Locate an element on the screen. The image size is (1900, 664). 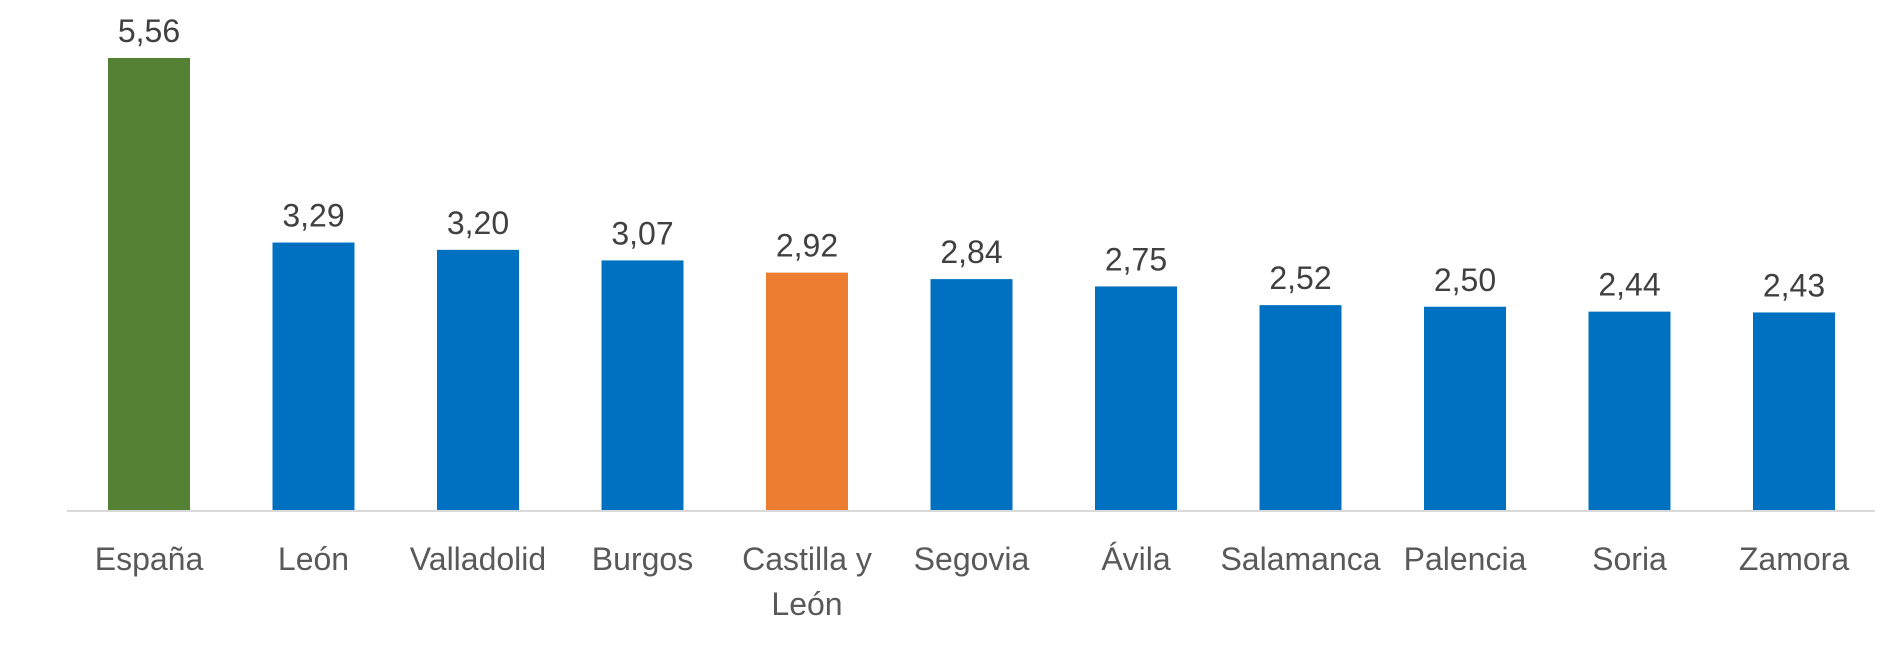
category-label-2: Valladolid is located at coordinates (478, 559).